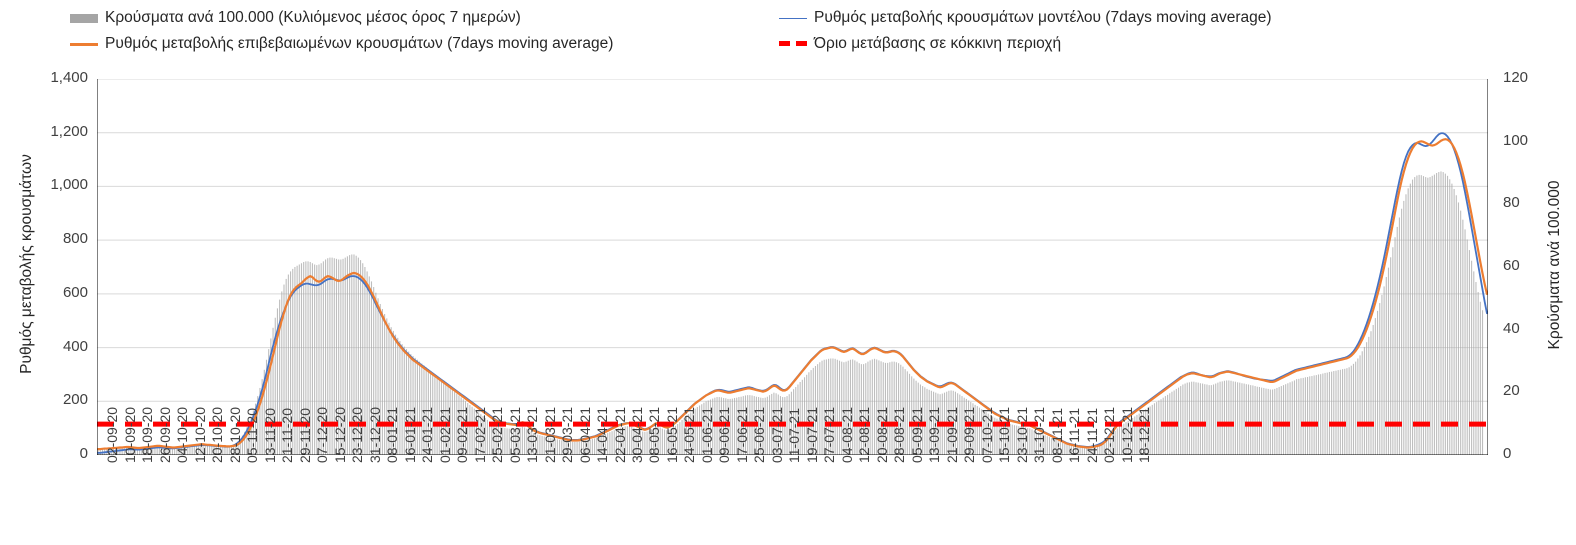  I want to click on x-axis-tick-label: 18-12-21, so click(1144, 434).